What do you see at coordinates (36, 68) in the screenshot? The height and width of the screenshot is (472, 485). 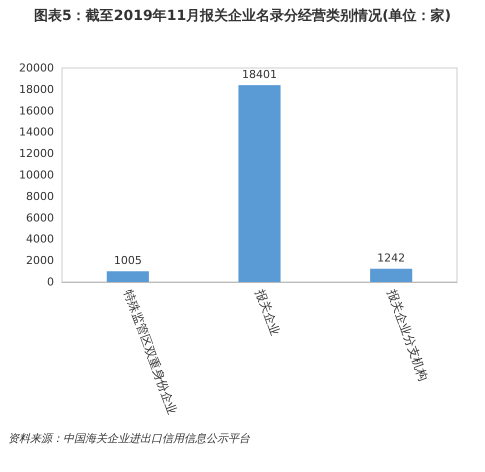 I see `y-tick-label: 20000` at bounding box center [36, 68].